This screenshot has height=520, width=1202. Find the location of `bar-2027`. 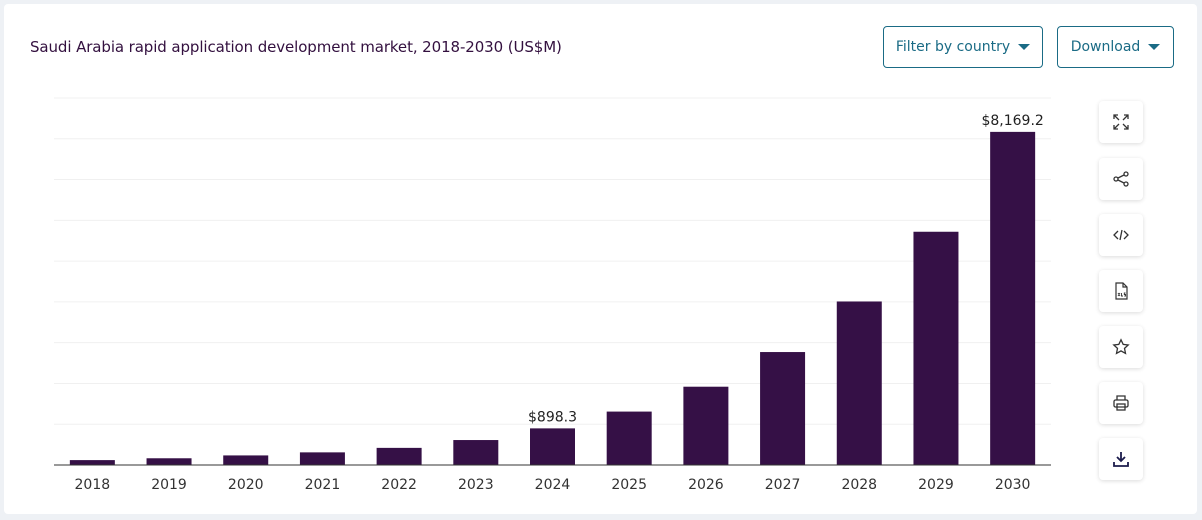

bar-2027 is located at coordinates (783, 408).